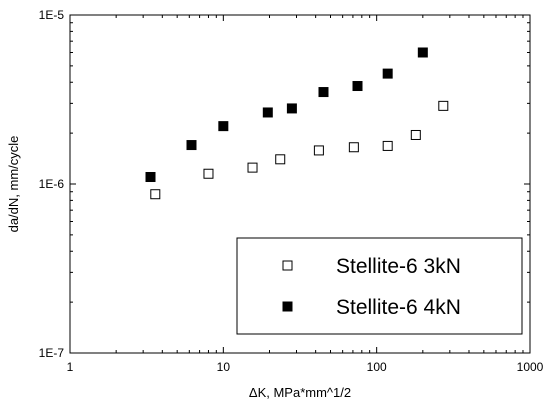  What do you see at coordinates (287, 265) in the screenshot?
I see `legend-marker-3kn` at bounding box center [287, 265].